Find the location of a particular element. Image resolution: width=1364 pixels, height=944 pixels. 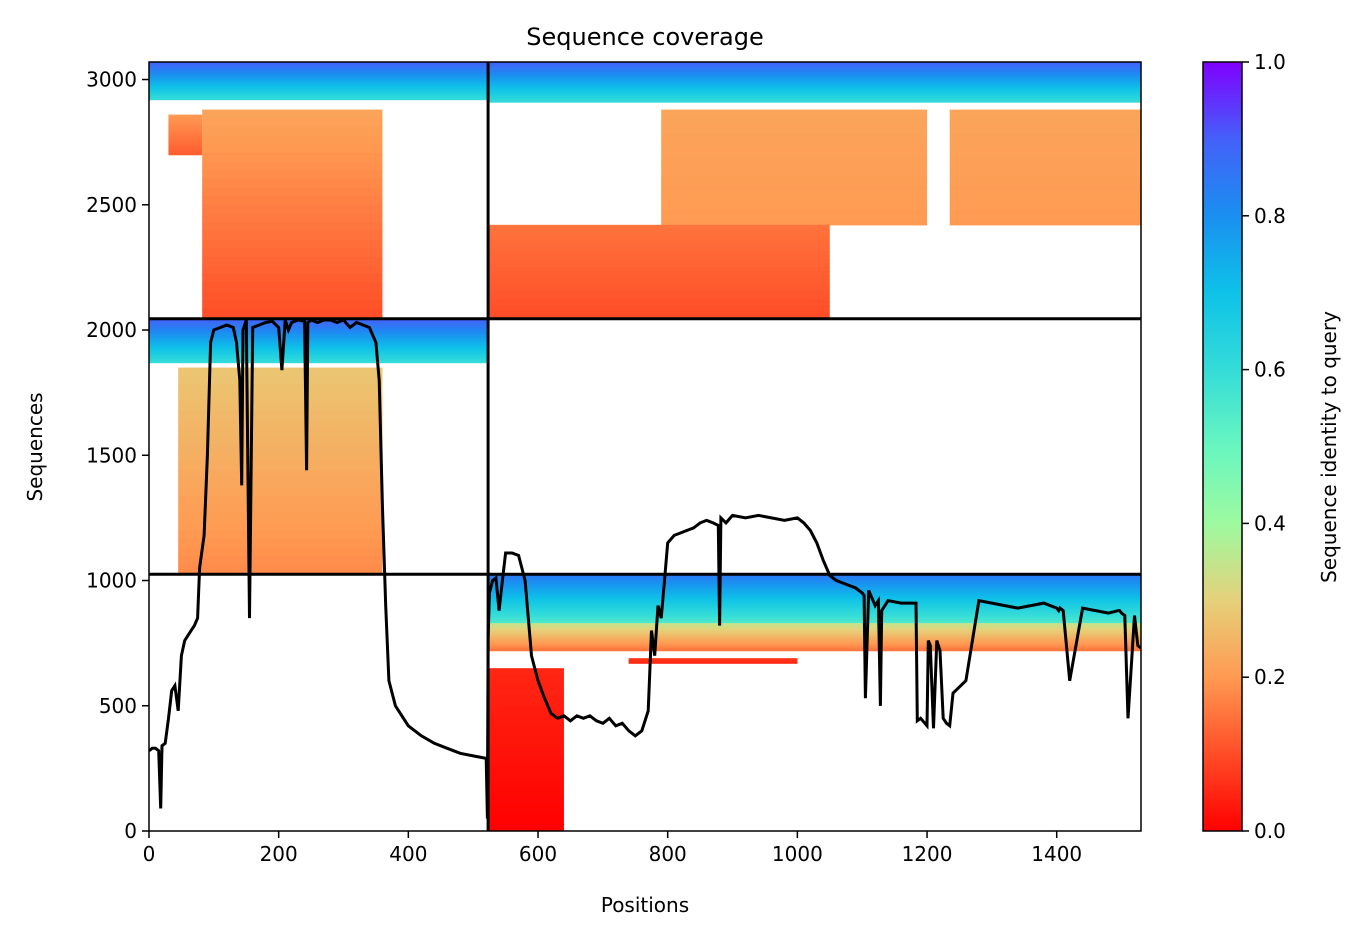

block-4-bottom-right-band is located at coordinates (713, 661).